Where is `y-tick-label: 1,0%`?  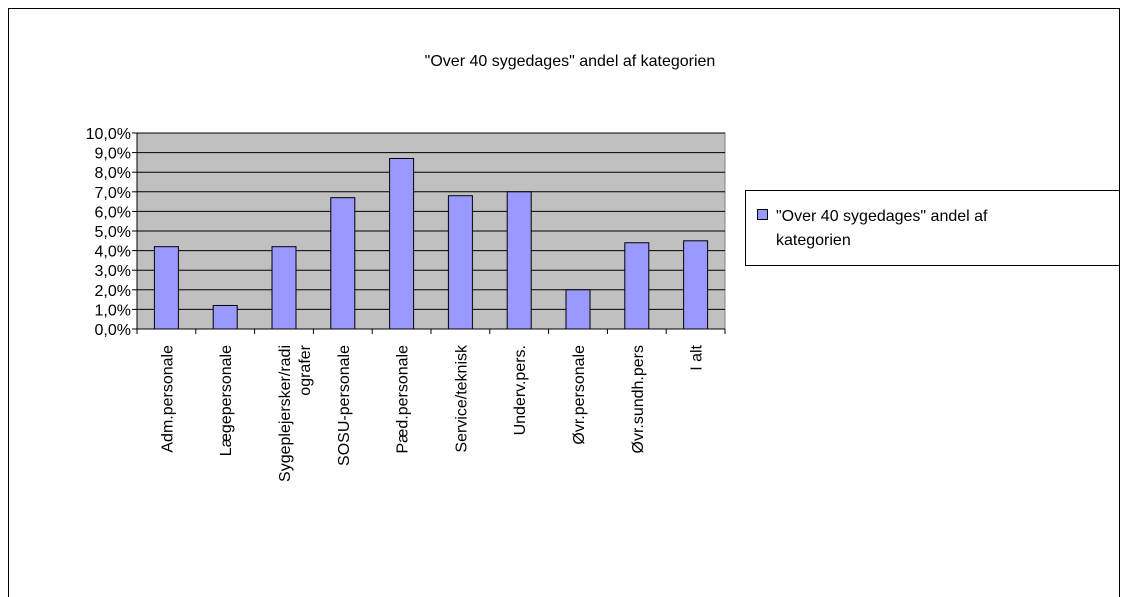
y-tick-label: 1,0% is located at coordinates (113, 310).